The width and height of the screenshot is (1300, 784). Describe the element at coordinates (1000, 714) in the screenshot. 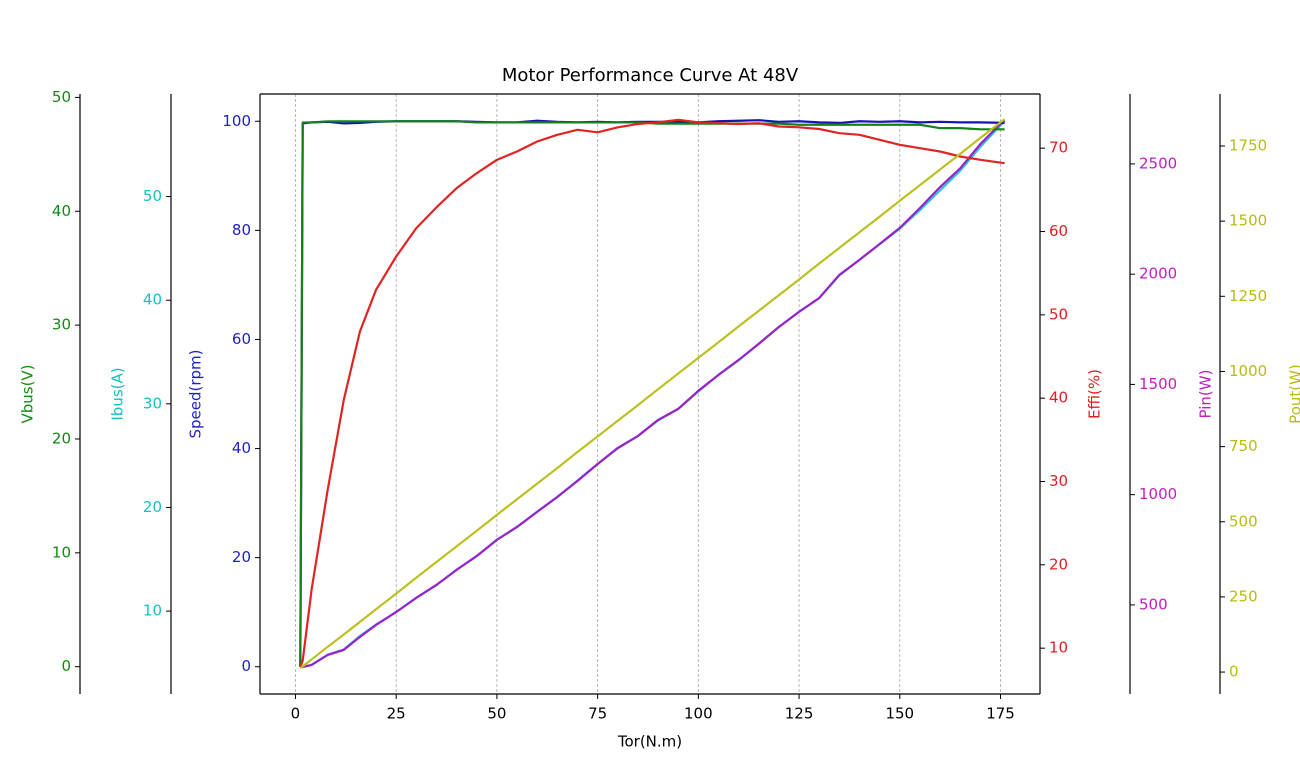

I see `x-tick-label: 175` at that location.